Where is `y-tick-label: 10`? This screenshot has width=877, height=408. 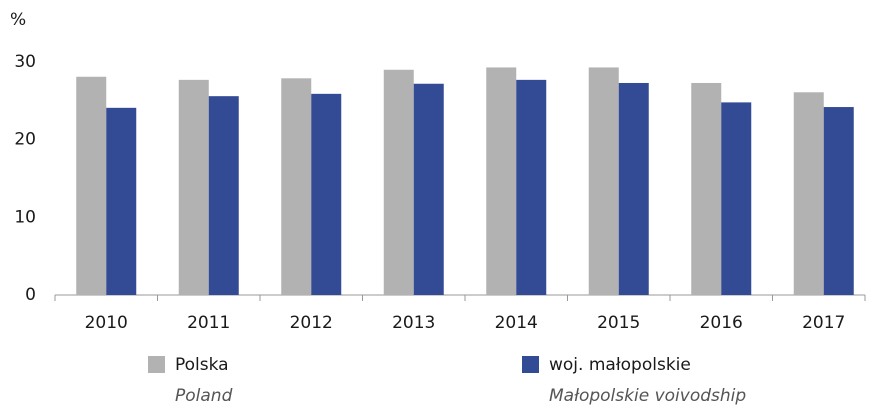 y-tick-label: 10 is located at coordinates (25, 217).